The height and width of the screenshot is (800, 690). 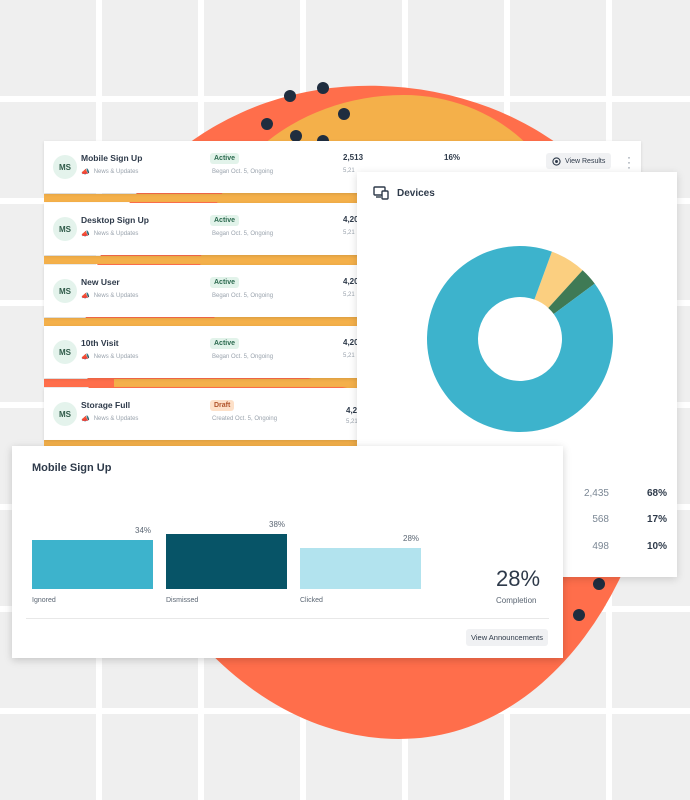 I want to click on row-title: Desktop Sign Up, so click(x=115, y=220).